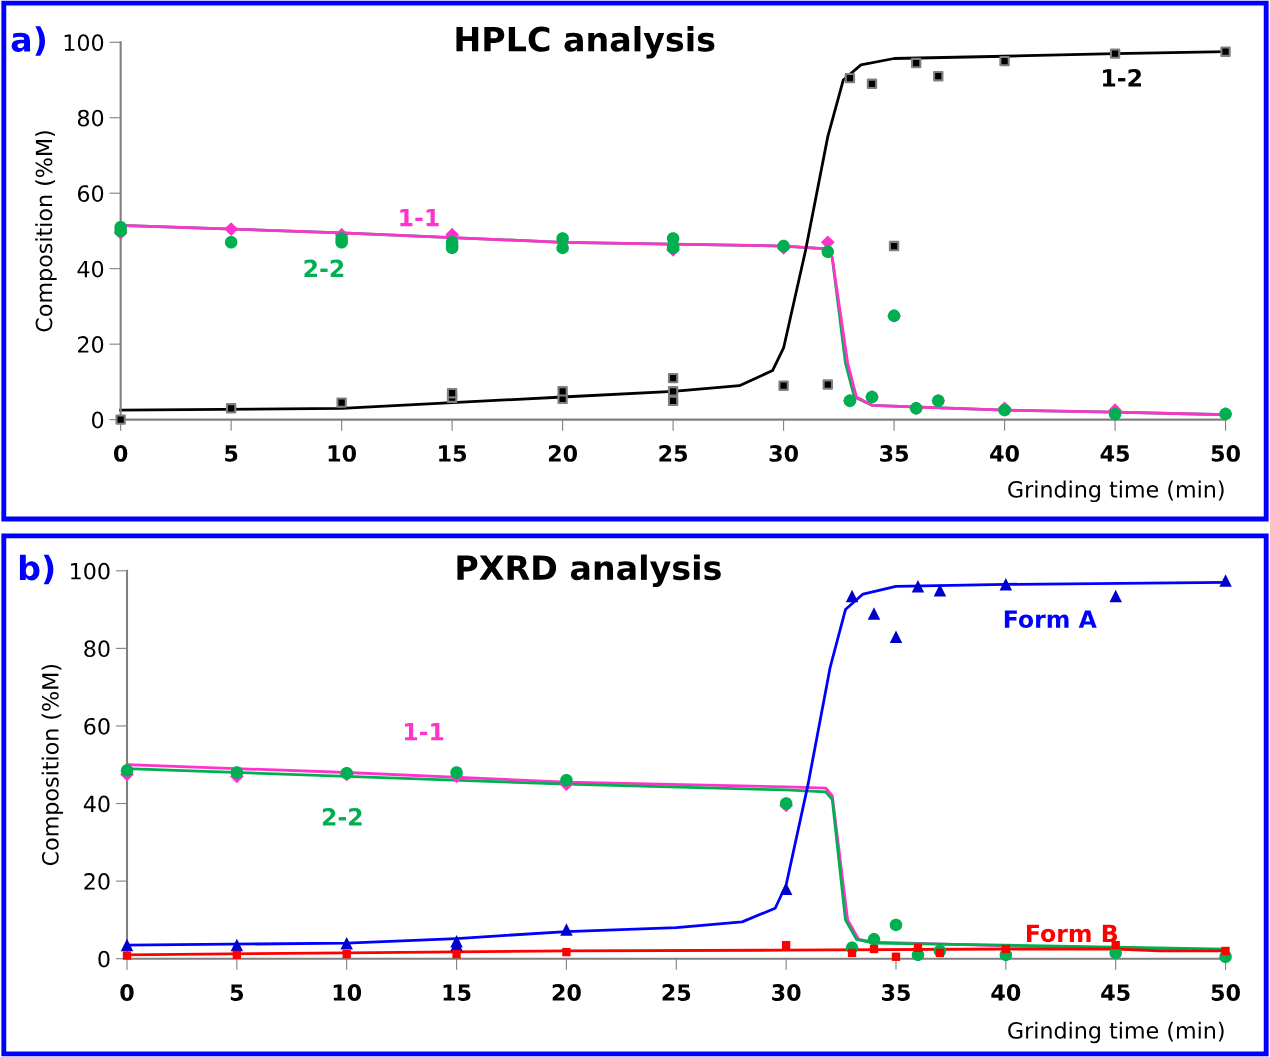  What do you see at coordinates (36, 569) in the screenshot?
I see `text: b)` at bounding box center [36, 569].